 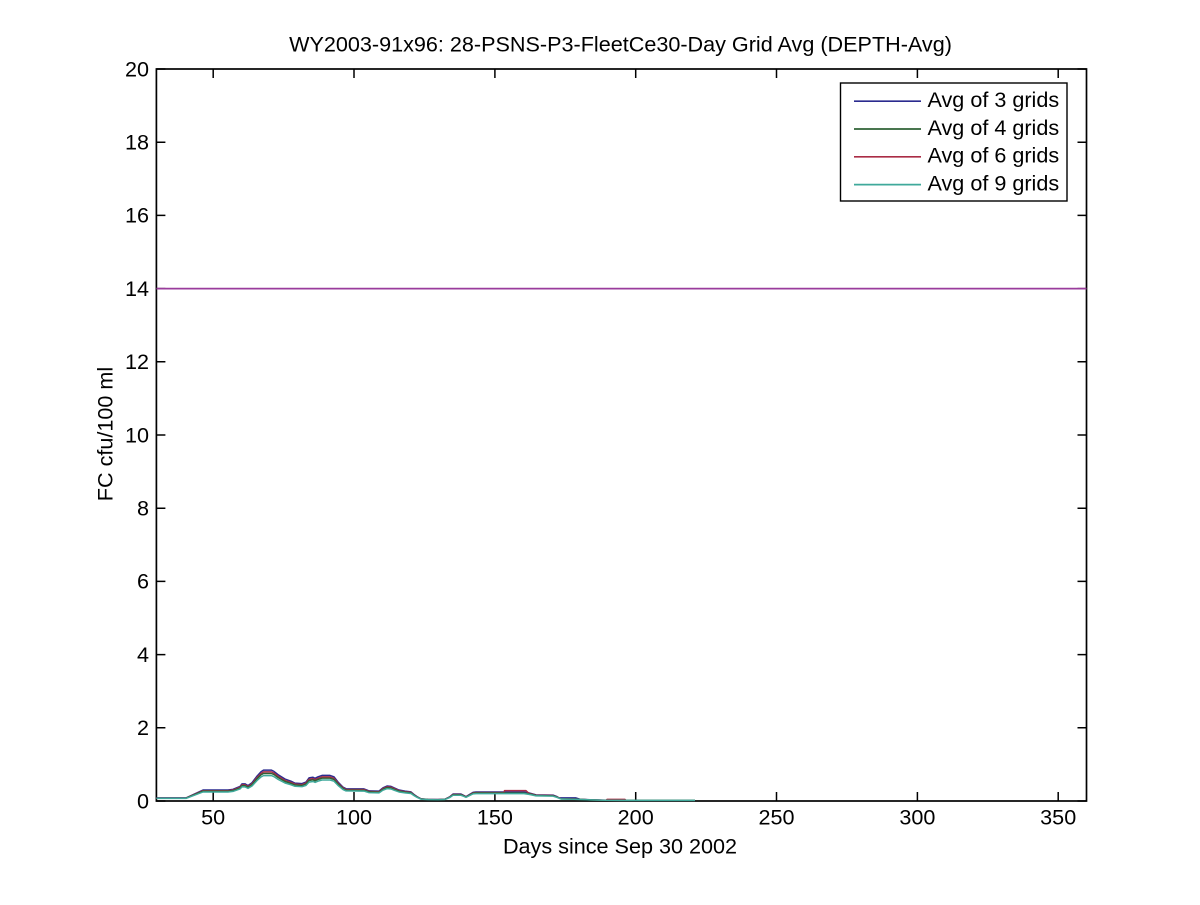 What do you see at coordinates (495, 817) in the screenshot?
I see `svg-text: 150` at bounding box center [495, 817].